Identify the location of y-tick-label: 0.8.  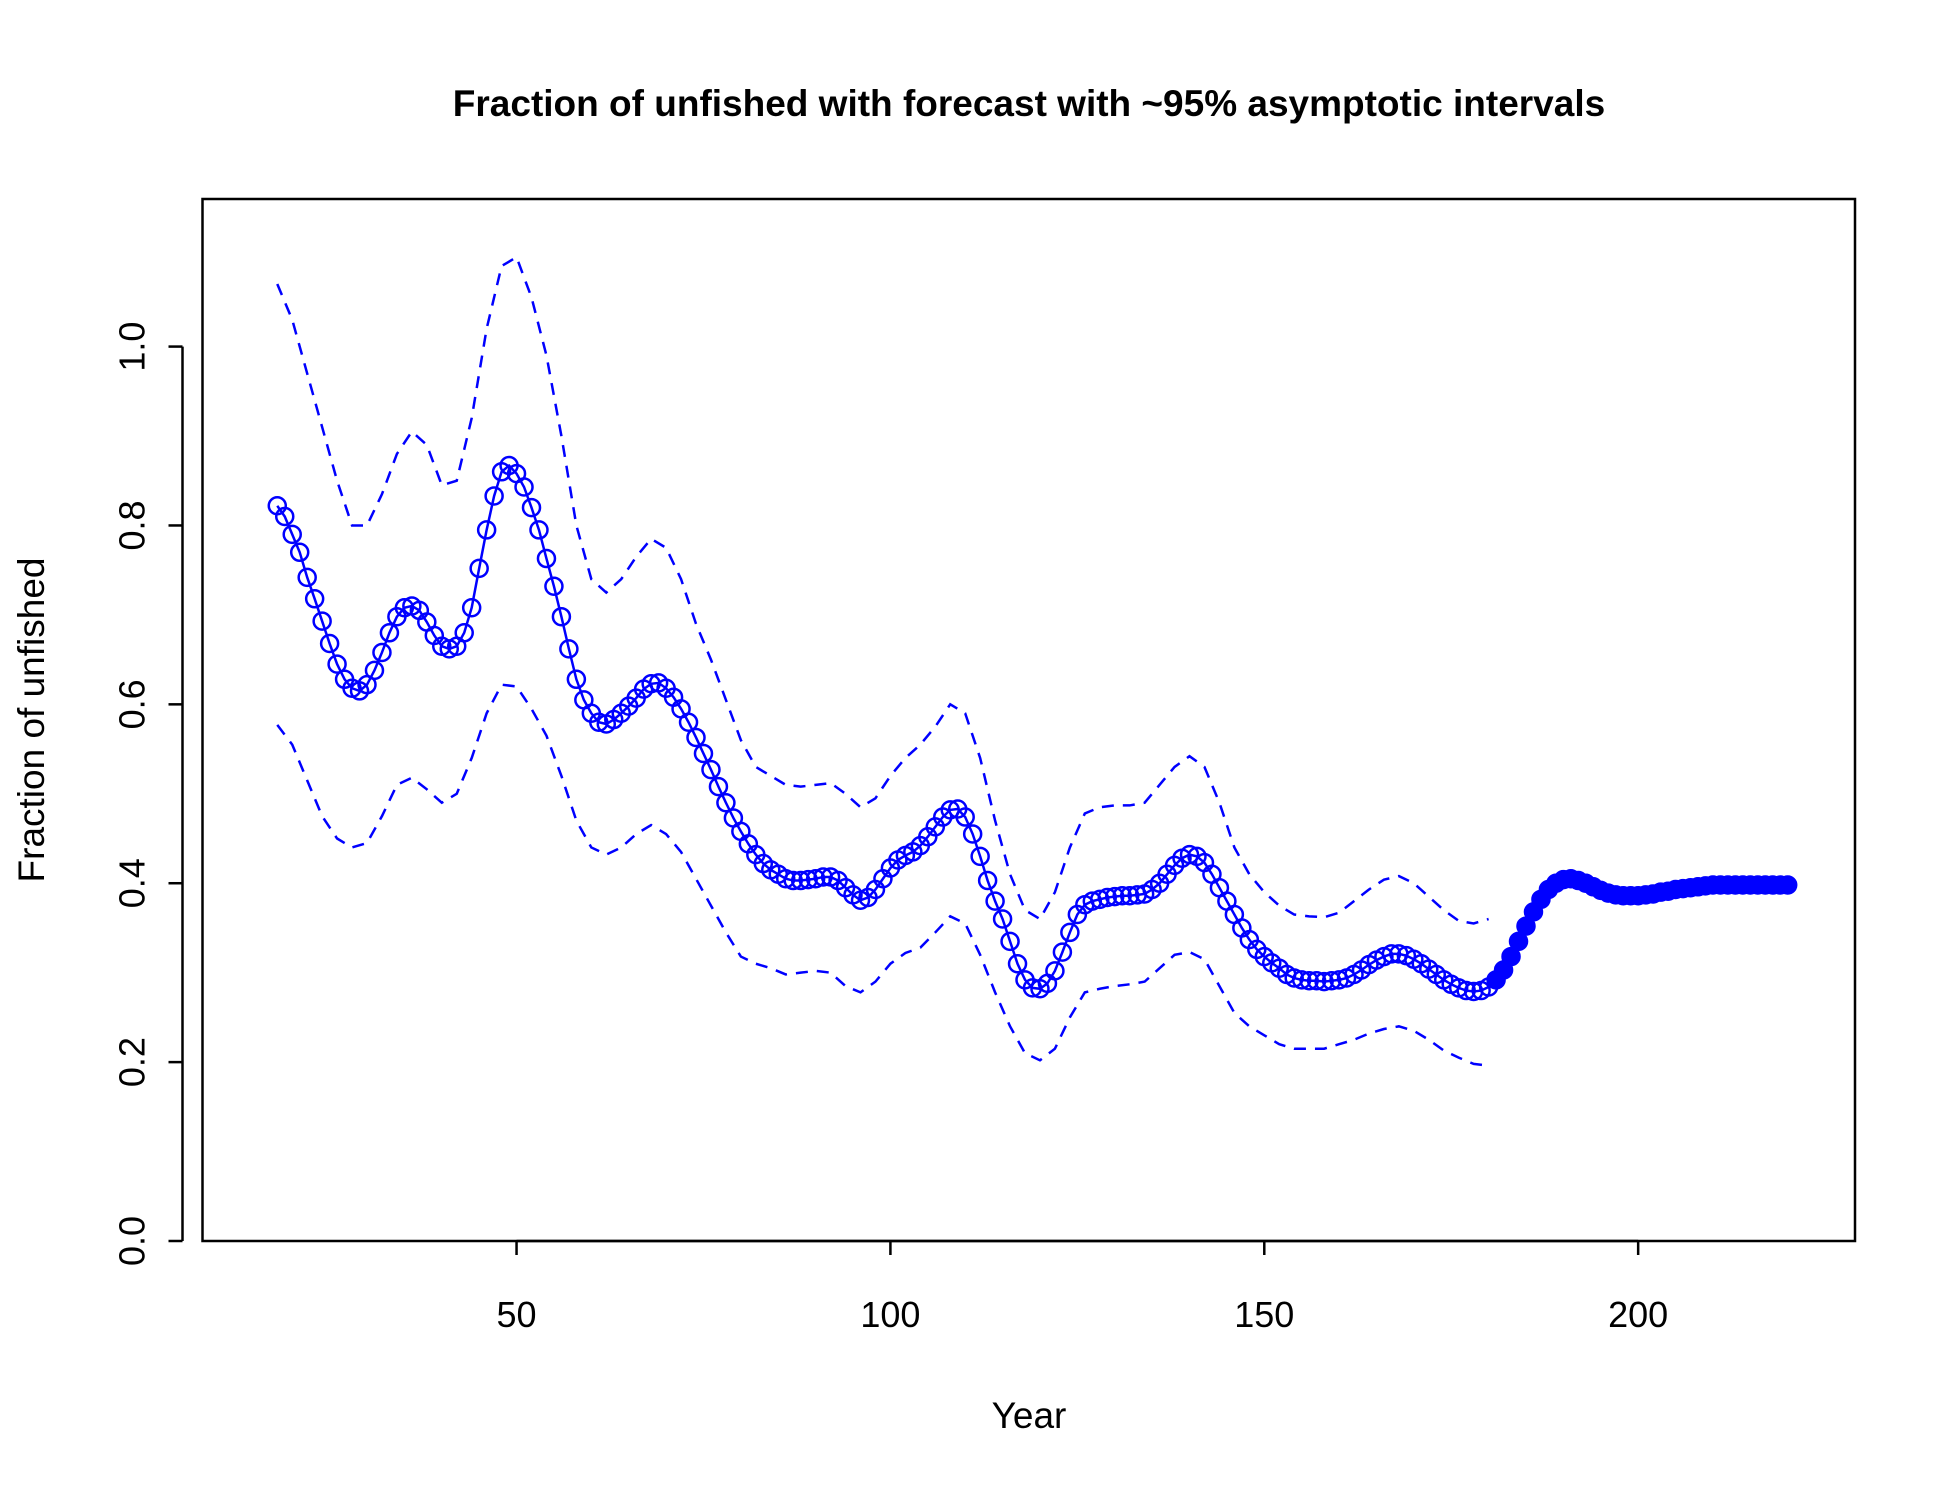
(132, 525).